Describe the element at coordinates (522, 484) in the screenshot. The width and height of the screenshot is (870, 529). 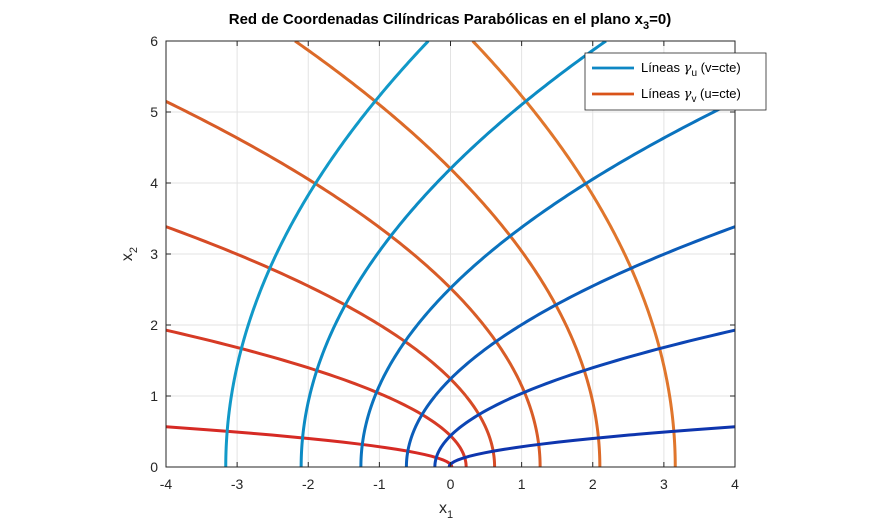
I see `x-tick-label: 1` at that location.